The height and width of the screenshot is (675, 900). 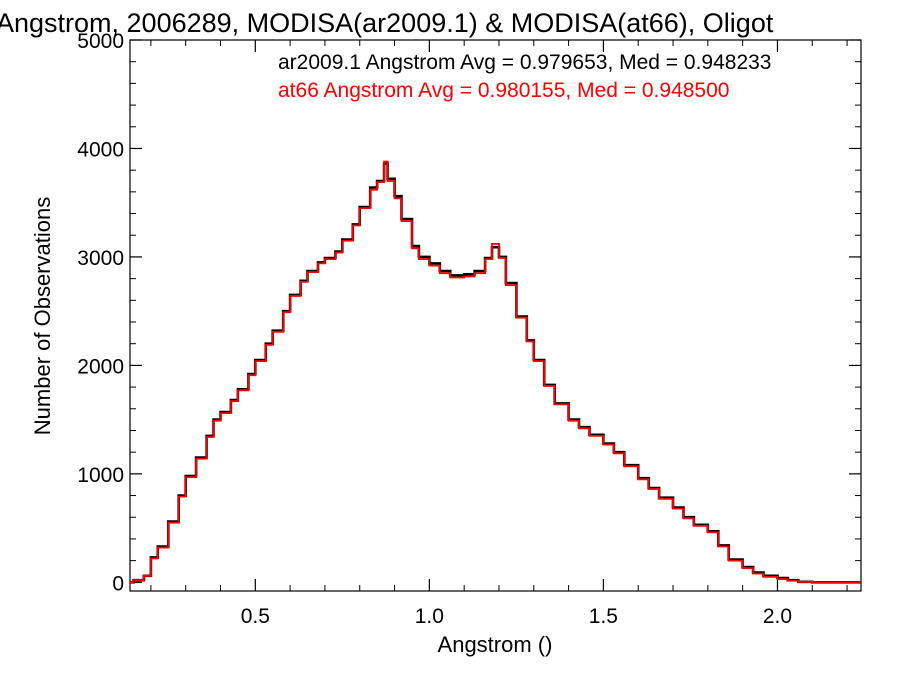 What do you see at coordinates (100, 258) in the screenshot?
I see `y-tick-label: 3000` at bounding box center [100, 258].